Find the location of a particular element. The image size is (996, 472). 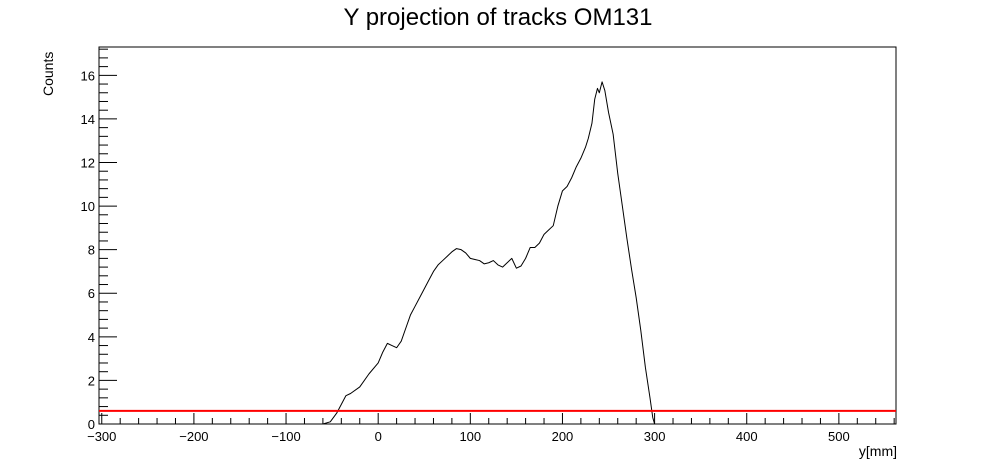

x-tick-label: 500 is located at coordinates (839, 436).